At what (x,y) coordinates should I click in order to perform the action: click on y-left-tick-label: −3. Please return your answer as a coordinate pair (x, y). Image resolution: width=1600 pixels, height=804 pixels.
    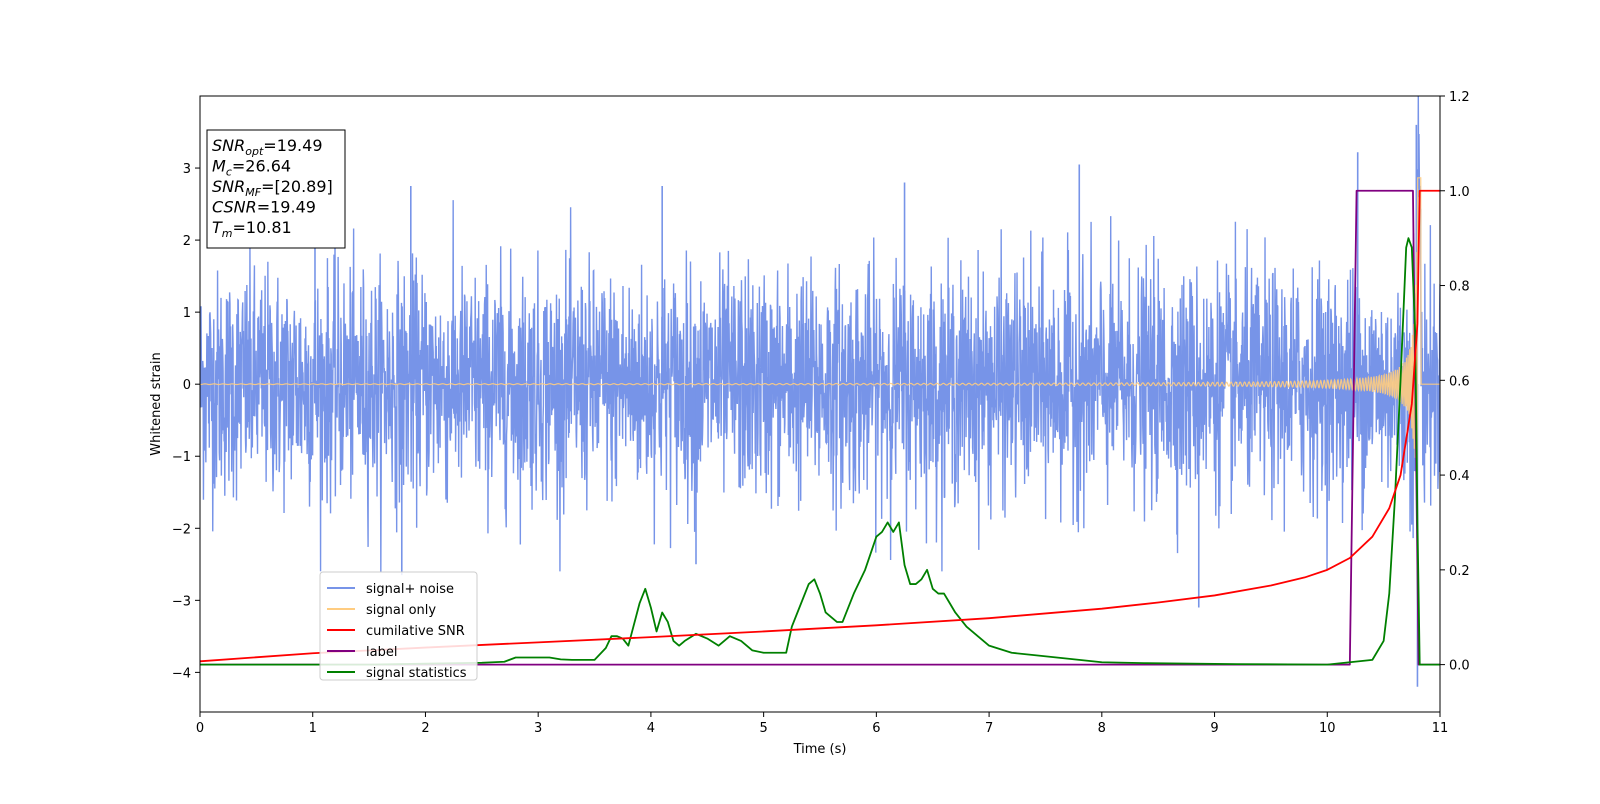
    Looking at the image, I should click on (181, 601).